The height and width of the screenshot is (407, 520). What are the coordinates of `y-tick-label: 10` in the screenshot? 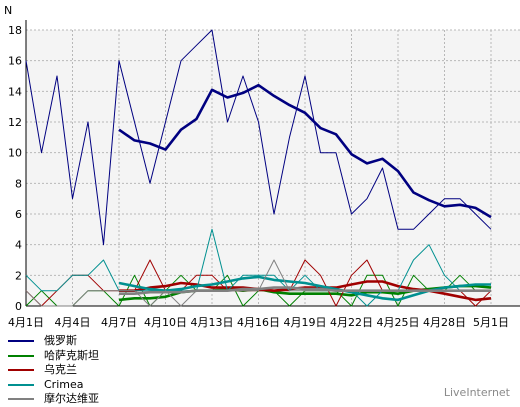 It's located at (15, 153).